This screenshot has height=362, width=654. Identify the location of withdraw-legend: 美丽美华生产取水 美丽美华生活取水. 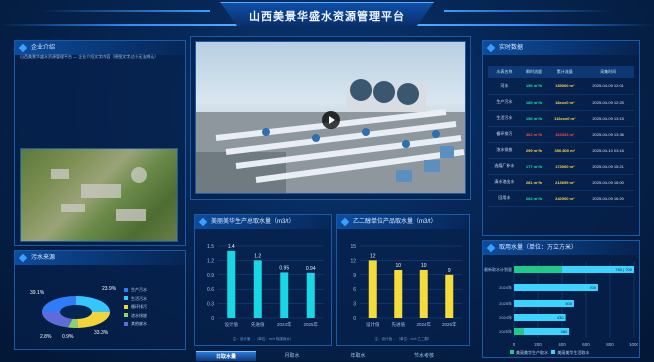
(549, 353).